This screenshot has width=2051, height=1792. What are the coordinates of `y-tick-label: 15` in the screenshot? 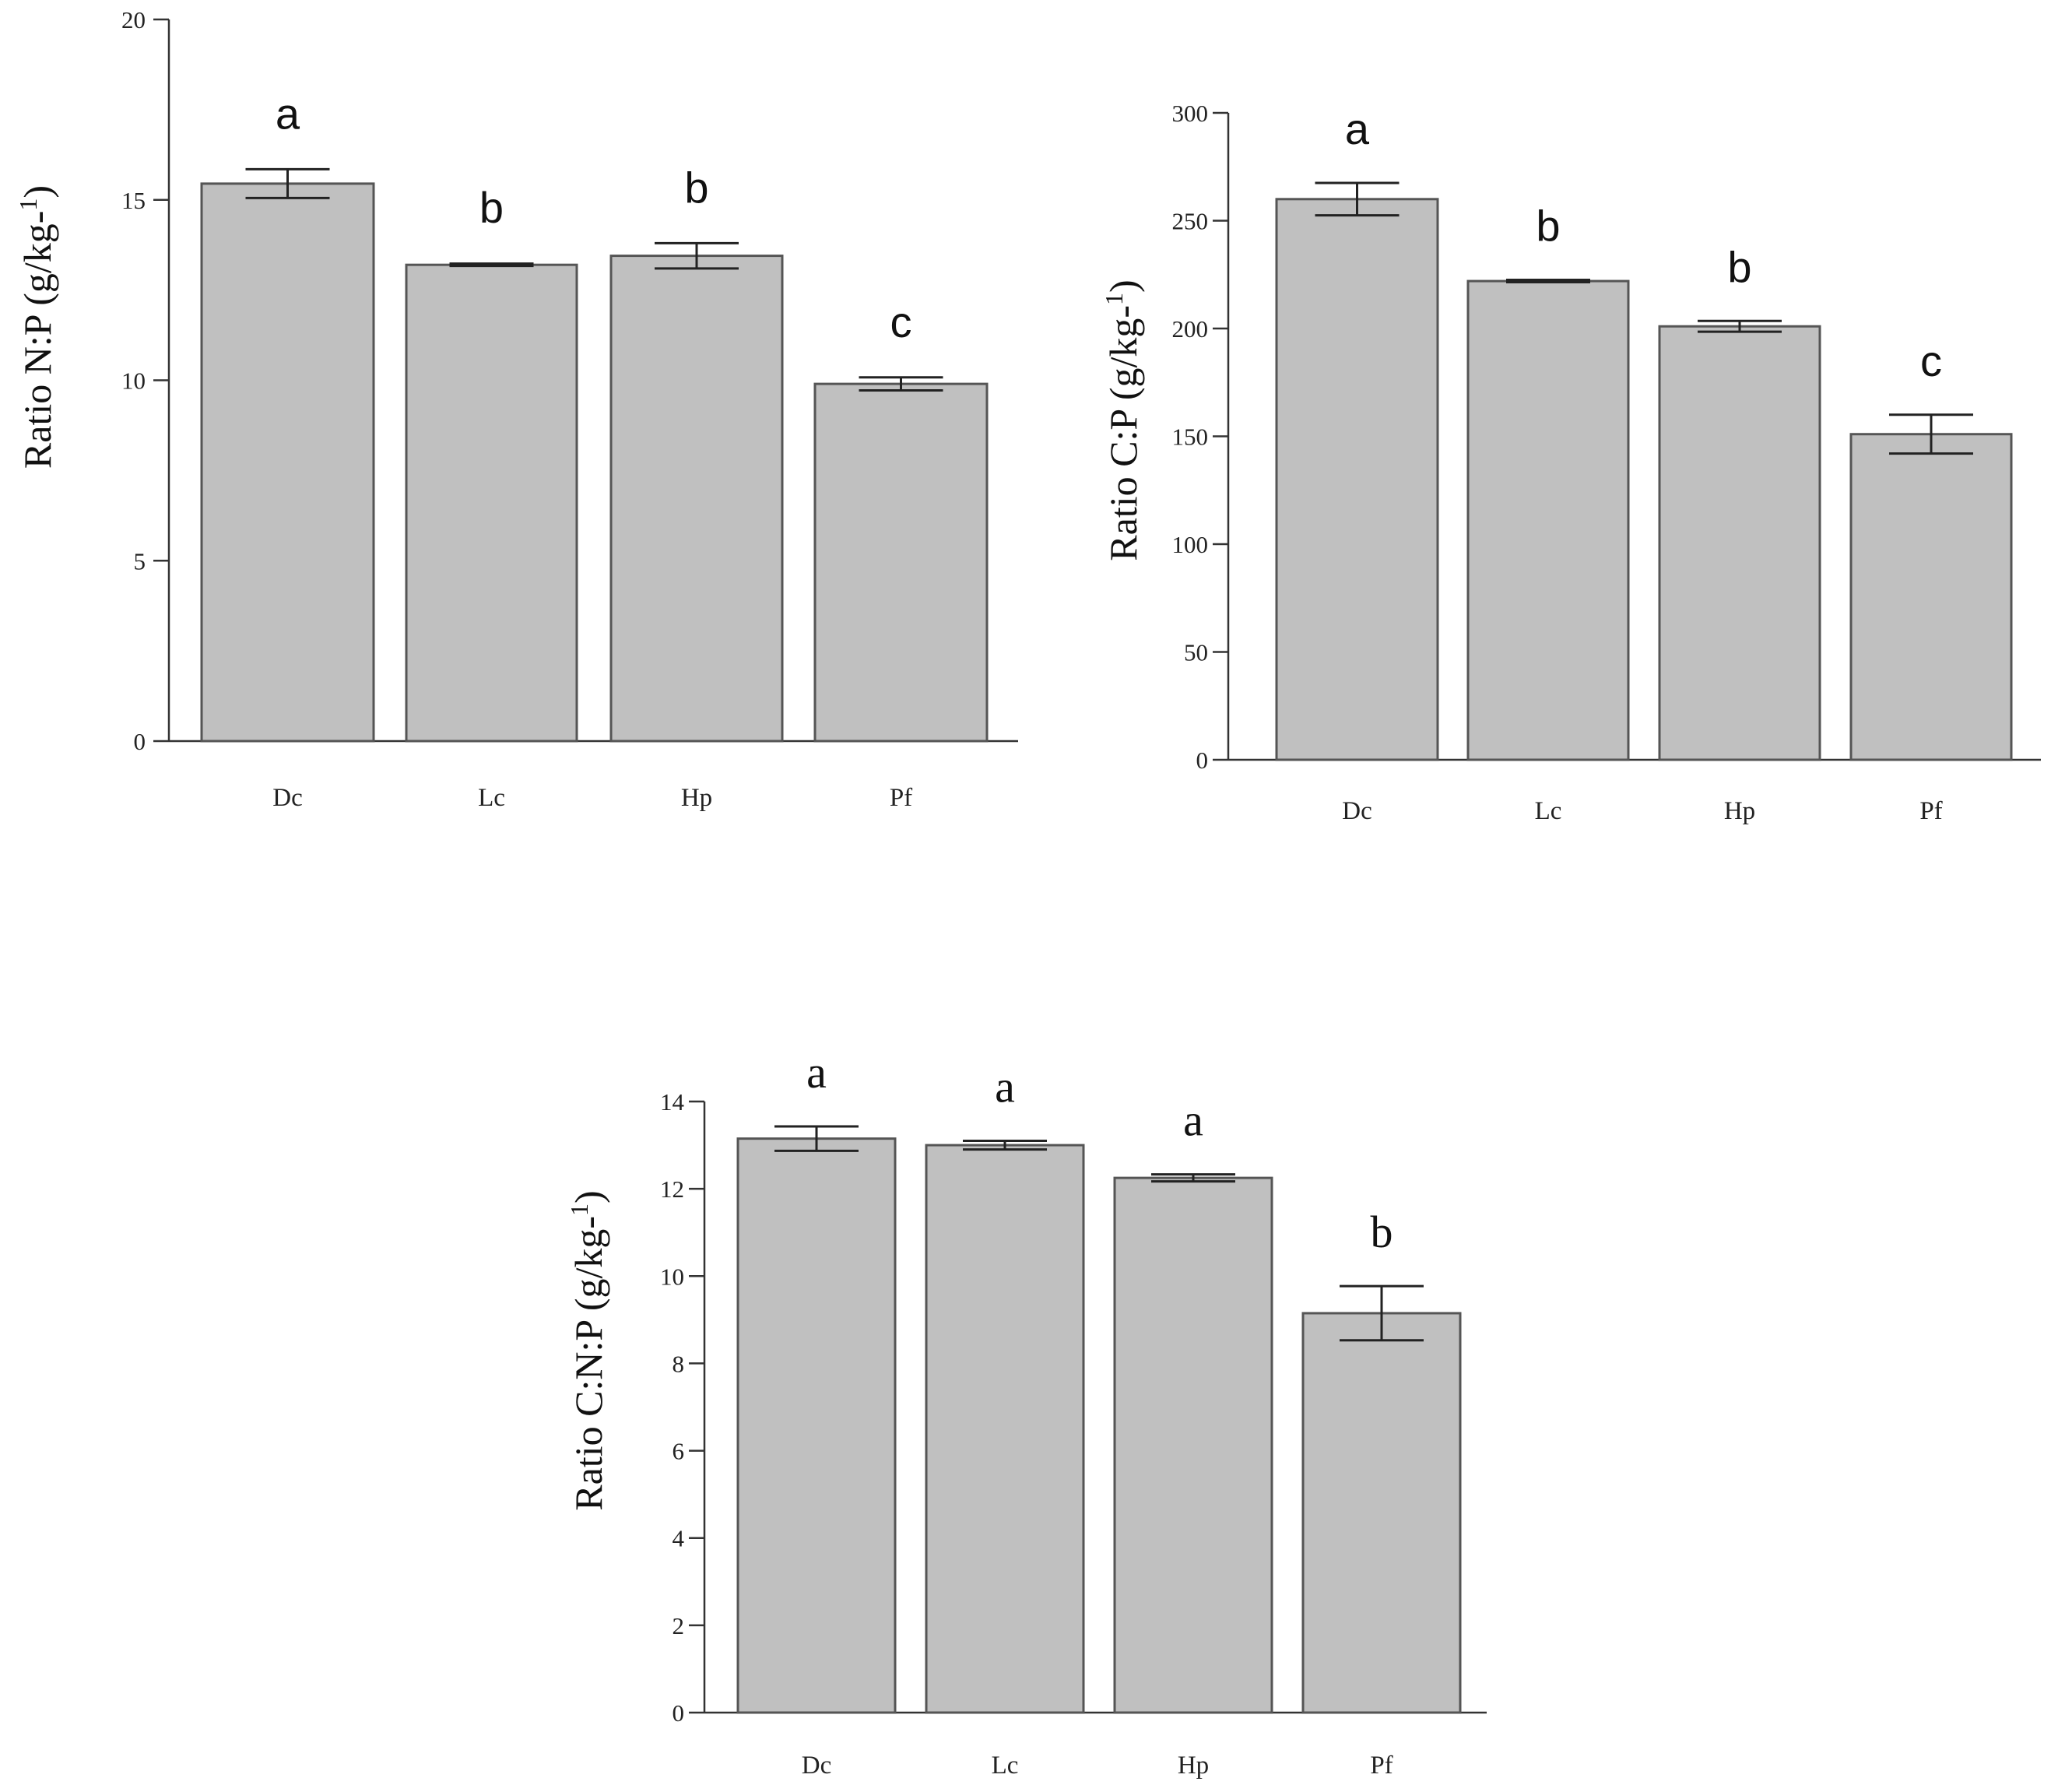 It's located at (133, 201).